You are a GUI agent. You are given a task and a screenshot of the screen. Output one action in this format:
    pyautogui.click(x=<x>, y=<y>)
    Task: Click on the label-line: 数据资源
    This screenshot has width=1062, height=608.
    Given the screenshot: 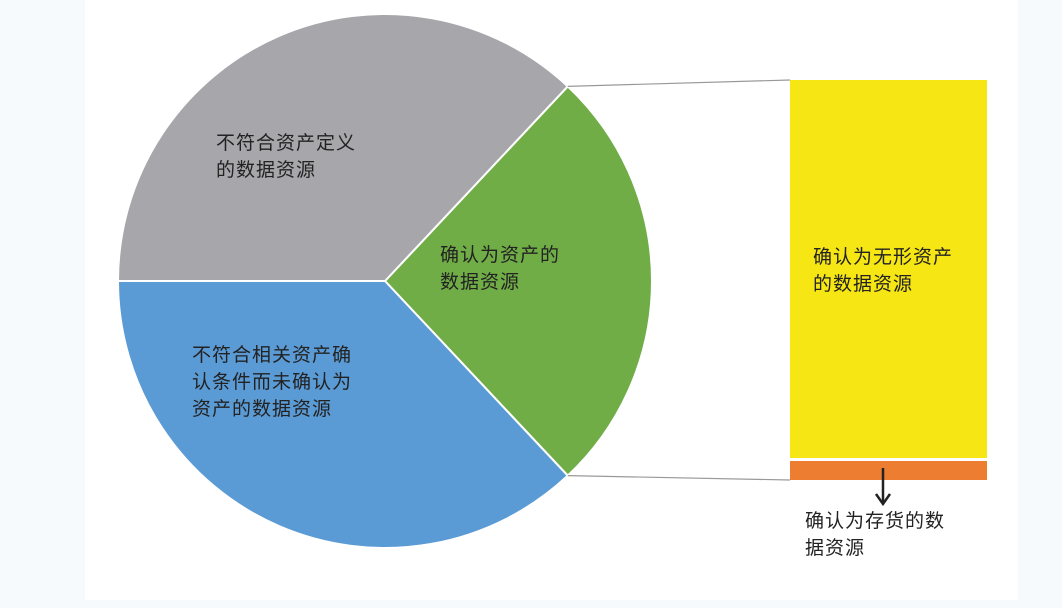 What is the action you would take?
    pyautogui.click(x=480, y=282)
    